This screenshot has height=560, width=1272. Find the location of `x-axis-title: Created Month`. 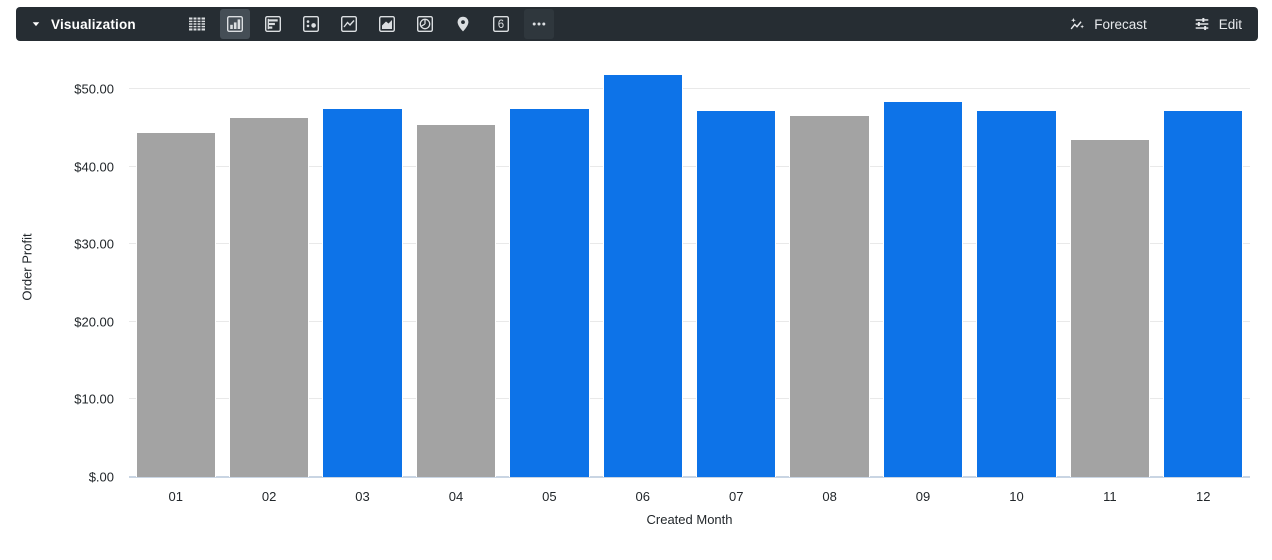

x-axis-title: Created Month is located at coordinates (689, 519).